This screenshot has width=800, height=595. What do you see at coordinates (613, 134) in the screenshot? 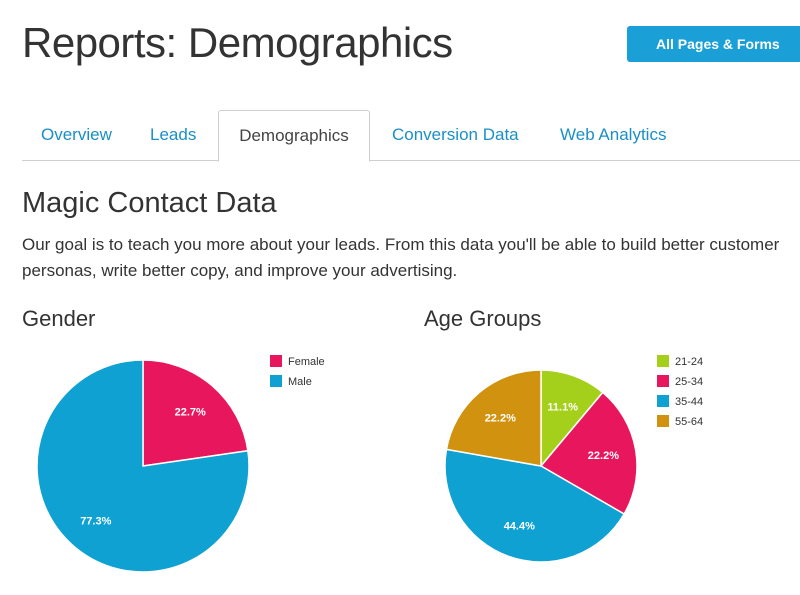
I see `tab-web-analytics: Web Analytics` at bounding box center [613, 134].